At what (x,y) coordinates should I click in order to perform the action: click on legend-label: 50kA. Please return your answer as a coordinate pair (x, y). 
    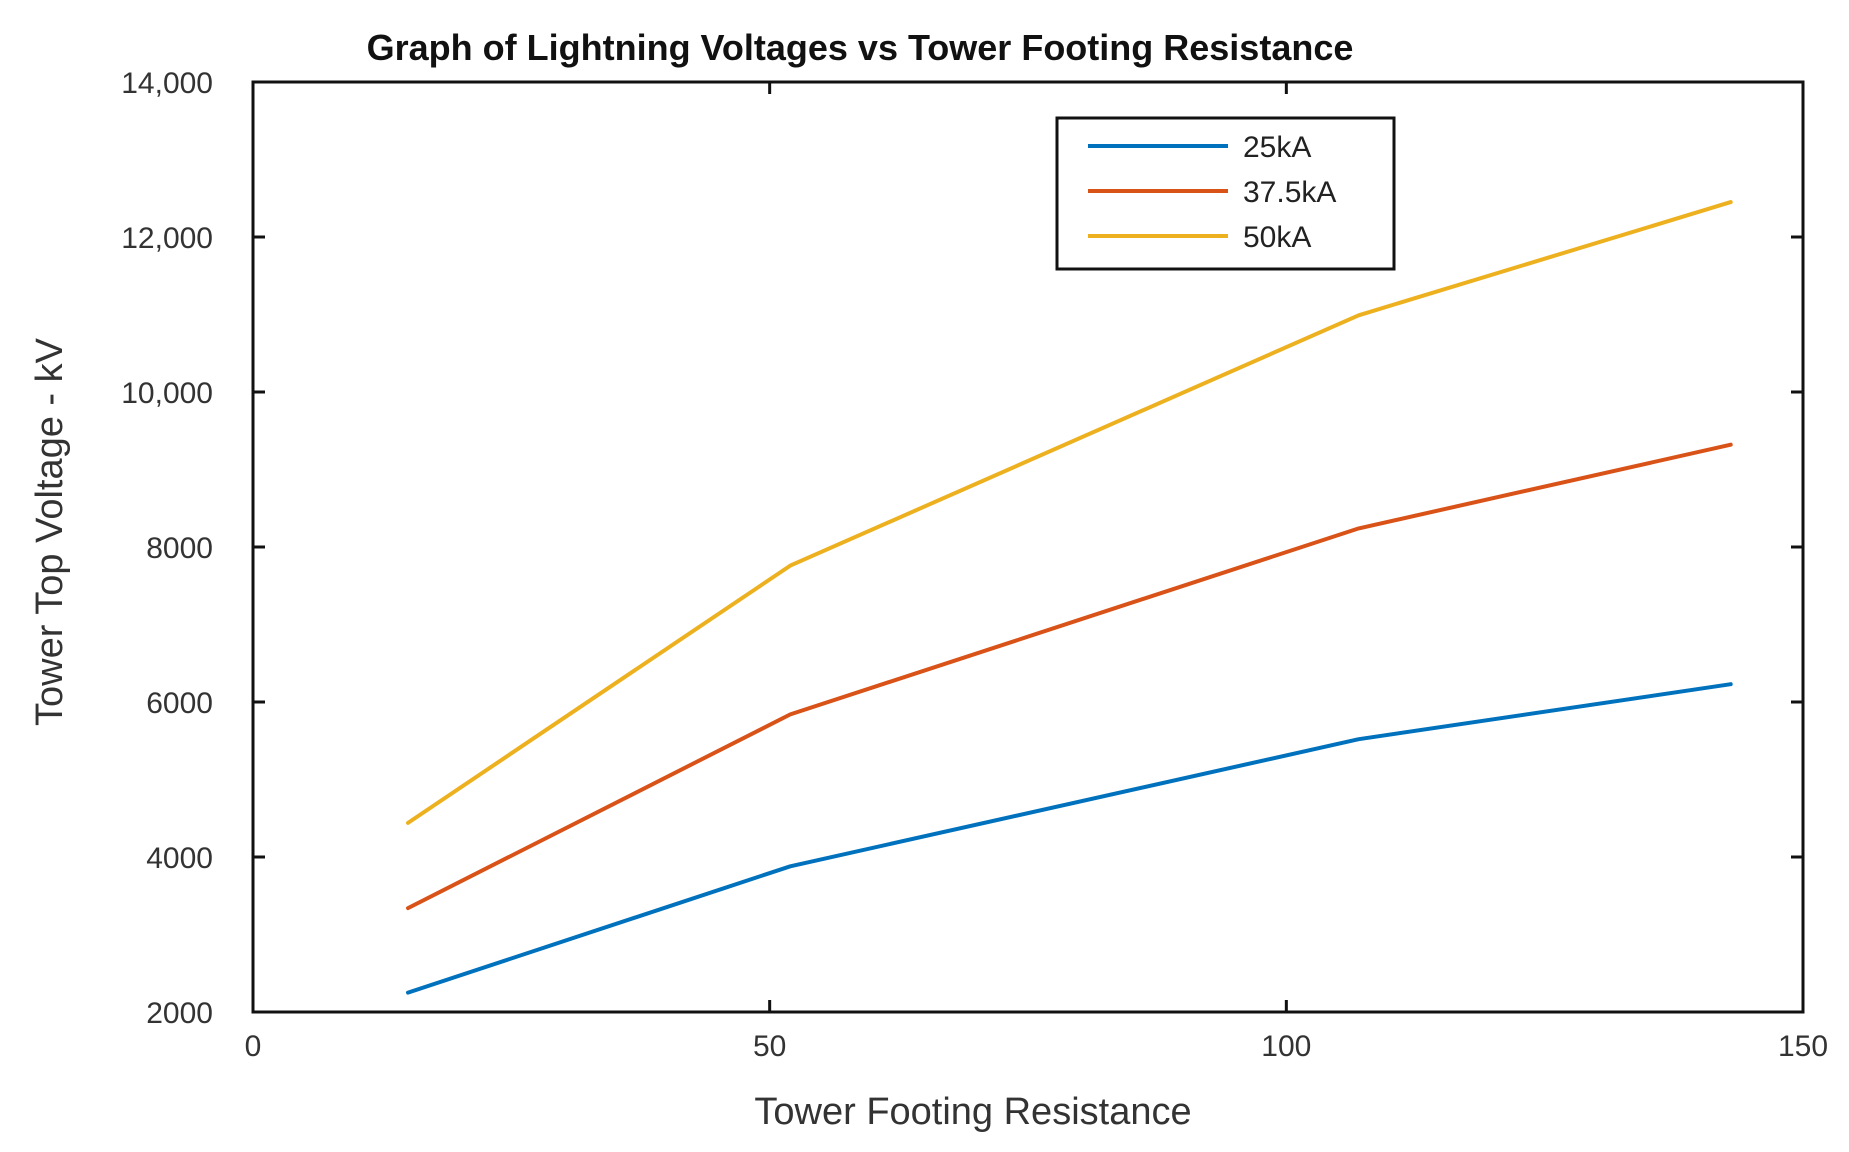
    Looking at the image, I should click on (1277, 237).